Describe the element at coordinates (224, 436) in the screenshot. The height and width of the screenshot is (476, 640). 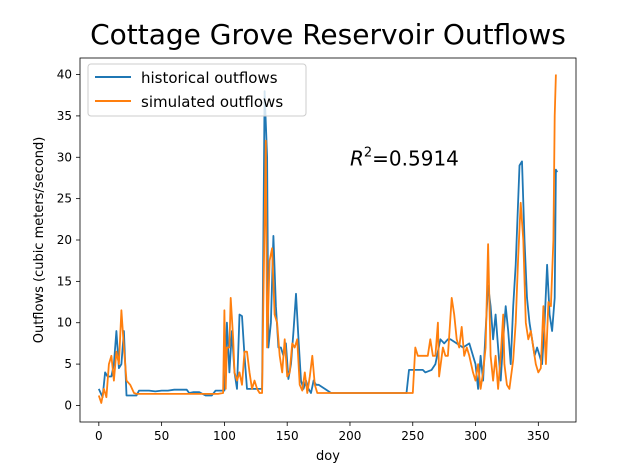
I see `x-tick-label: 100` at that location.